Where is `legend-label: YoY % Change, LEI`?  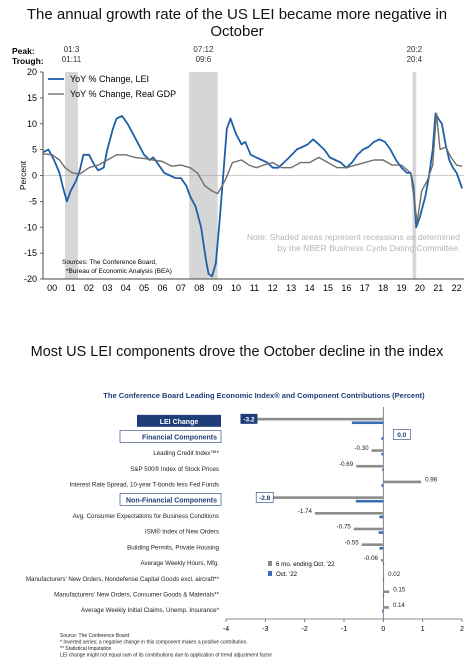 legend-label: YoY % Change, LEI is located at coordinates (109, 79).